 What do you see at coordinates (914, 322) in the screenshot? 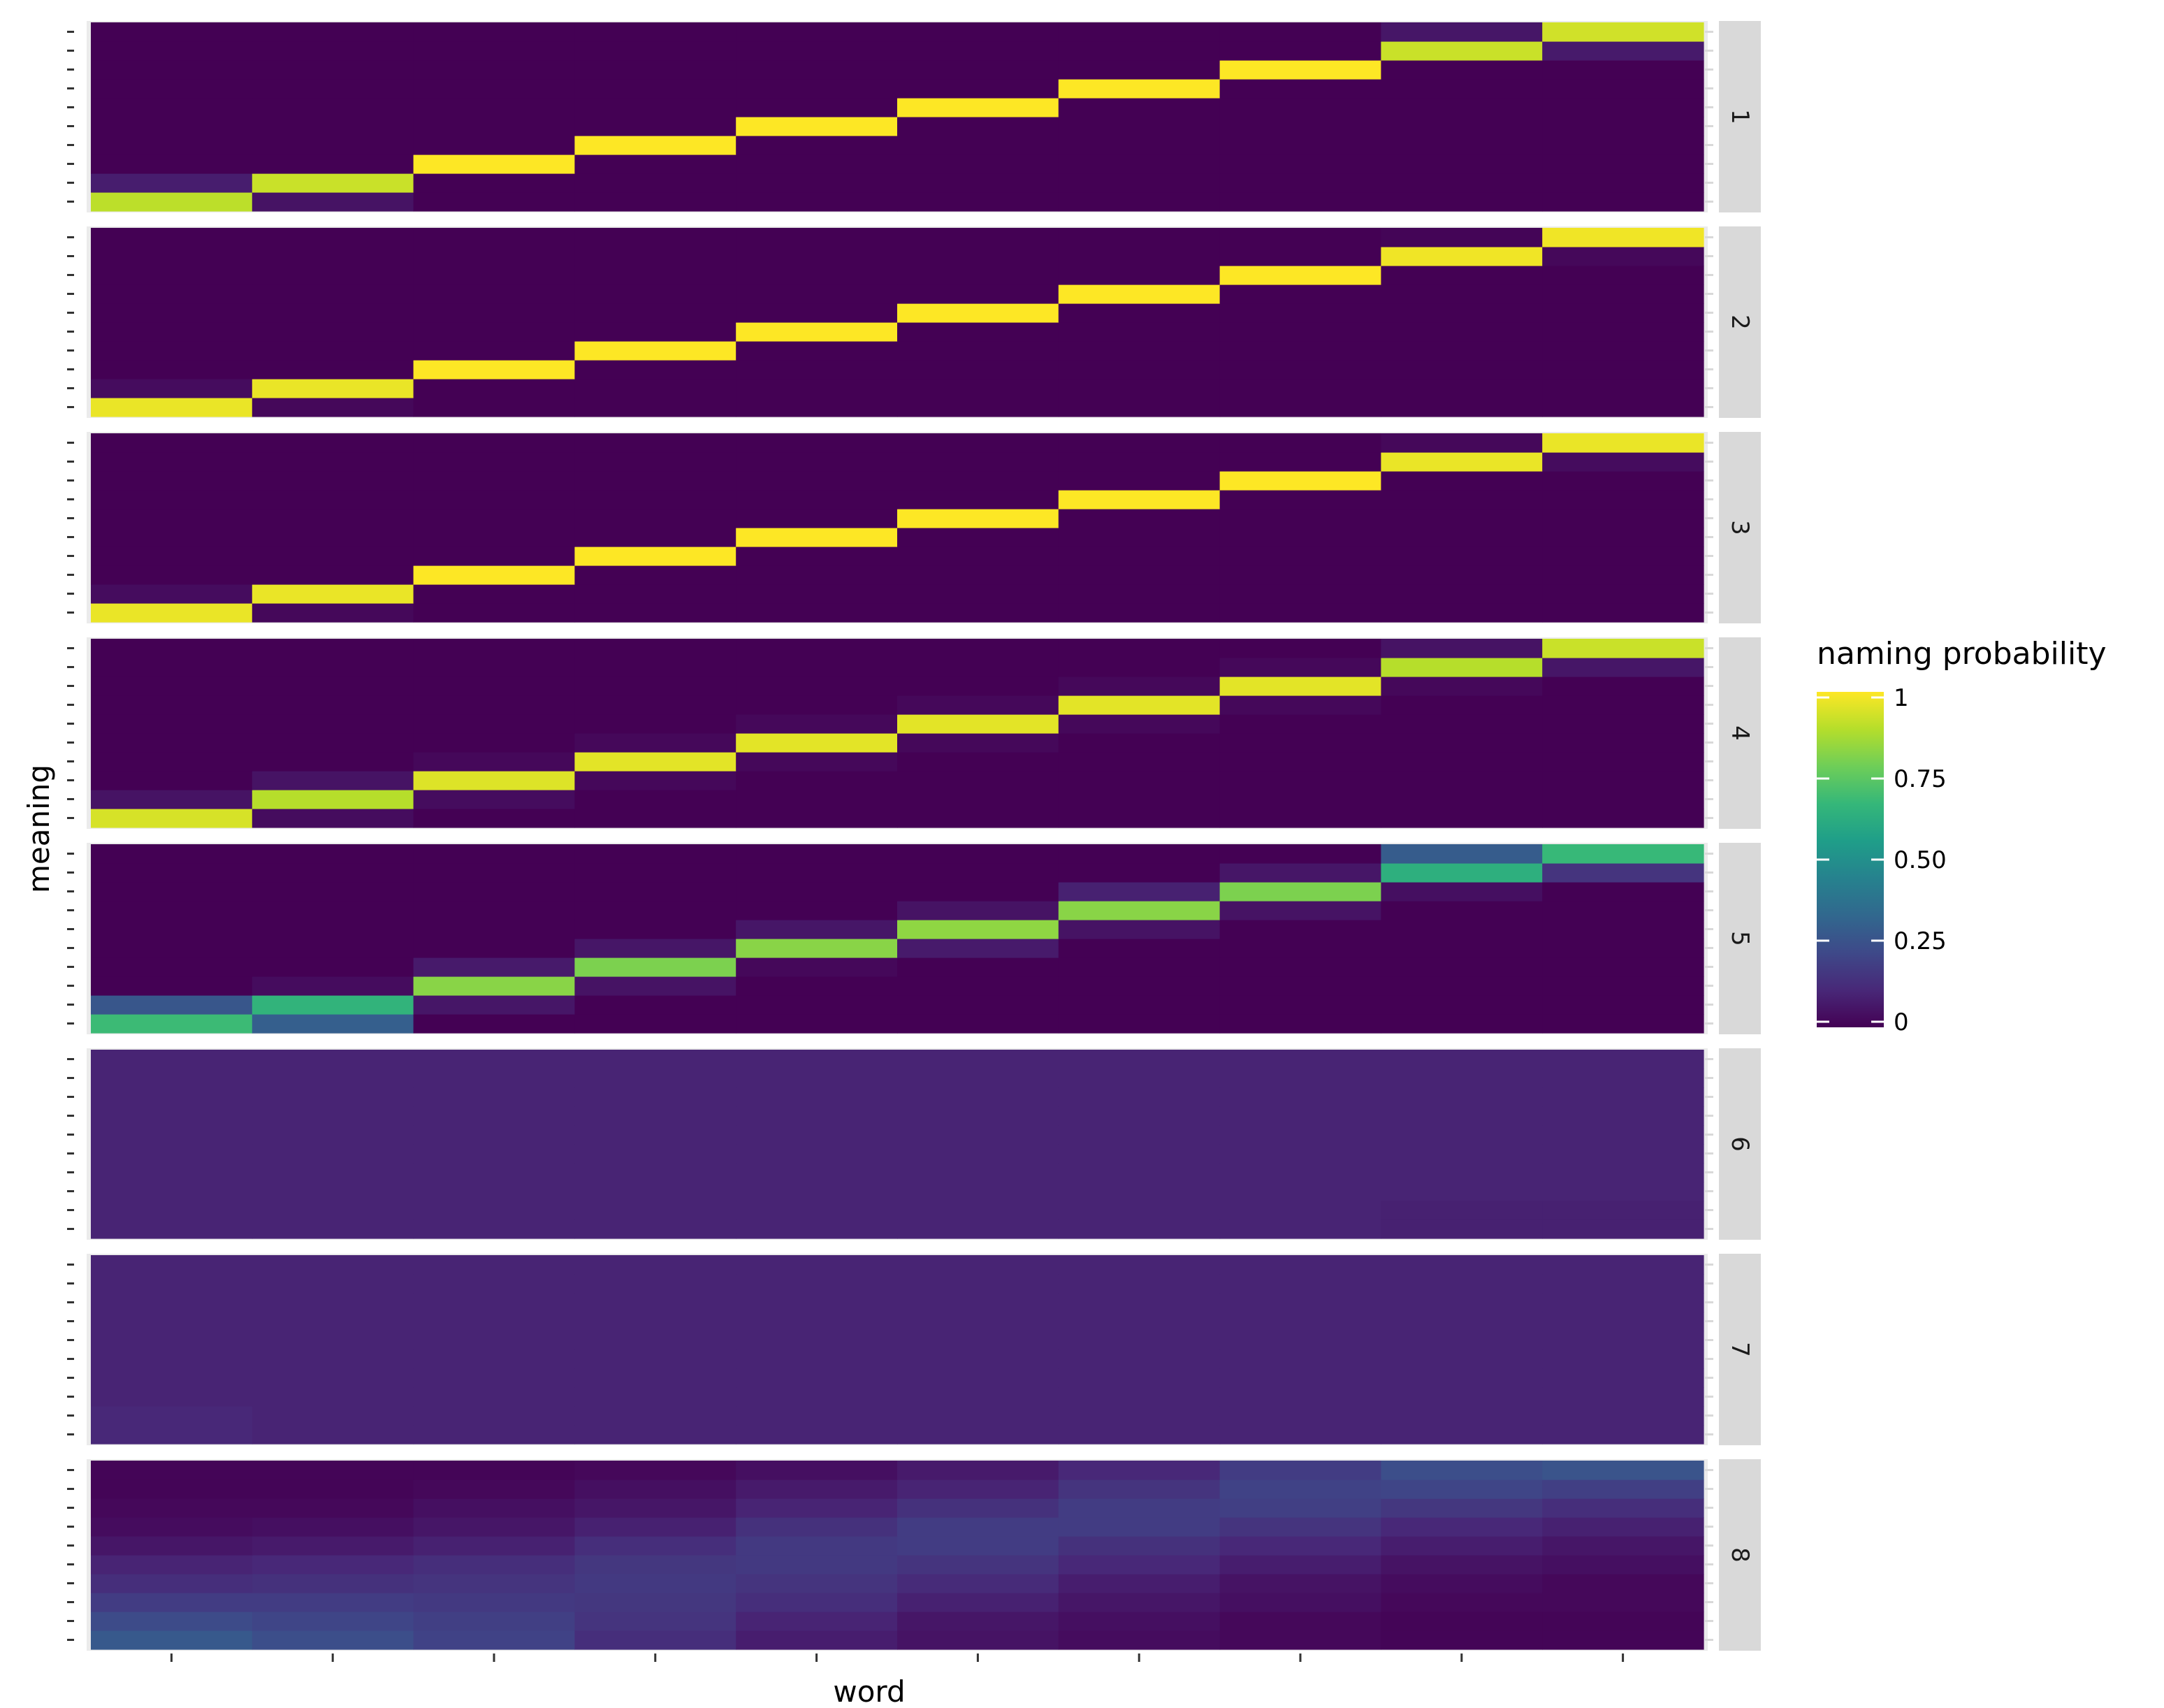
I see `facet-panel-2: 2` at bounding box center [914, 322].